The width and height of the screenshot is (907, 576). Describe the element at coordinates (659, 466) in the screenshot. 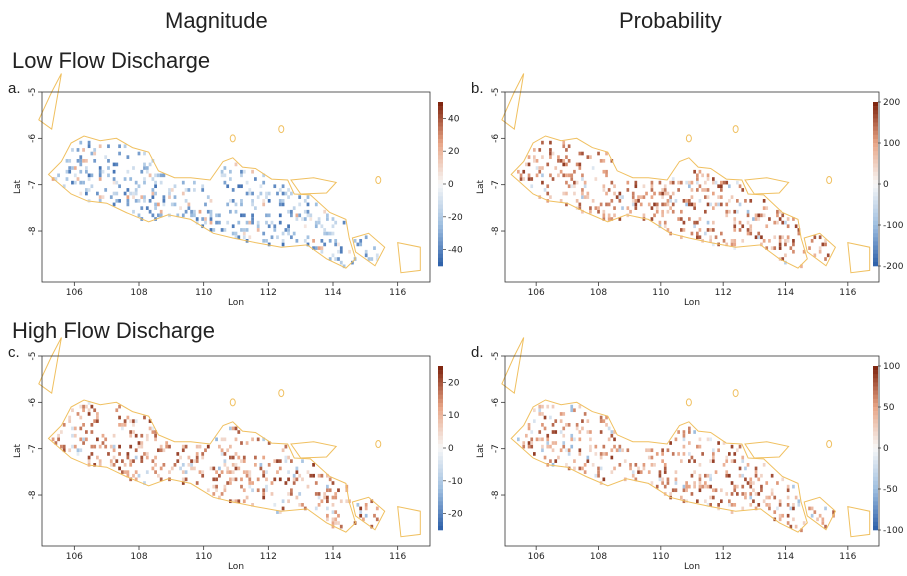

I see `java-coastline` at that location.